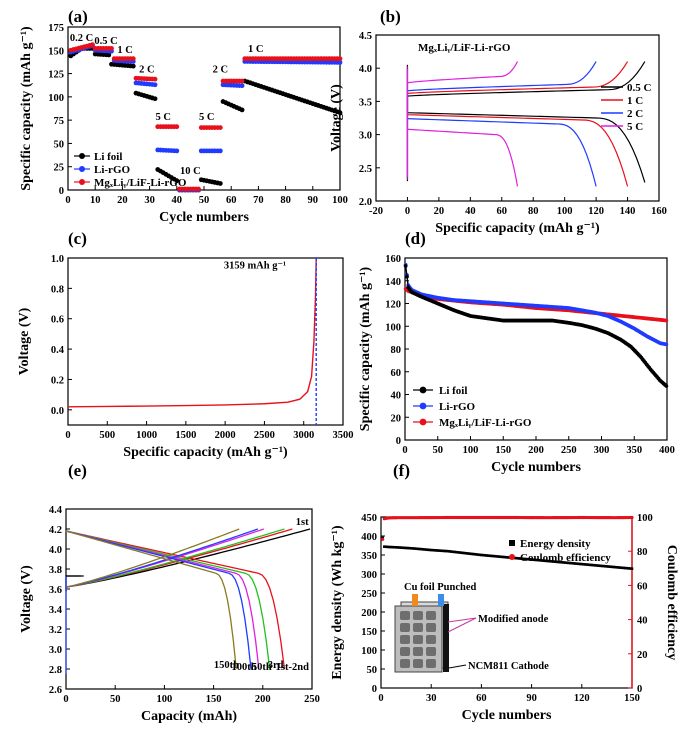 This screenshot has width=697, height=741. Describe the element at coordinates (470, 211) in the screenshot. I see `panel-1-xtick-label: 40` at that location.